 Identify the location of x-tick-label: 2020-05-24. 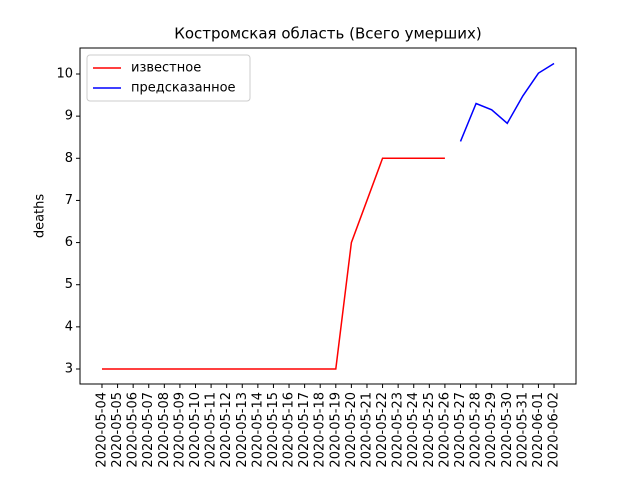
(413, 430).